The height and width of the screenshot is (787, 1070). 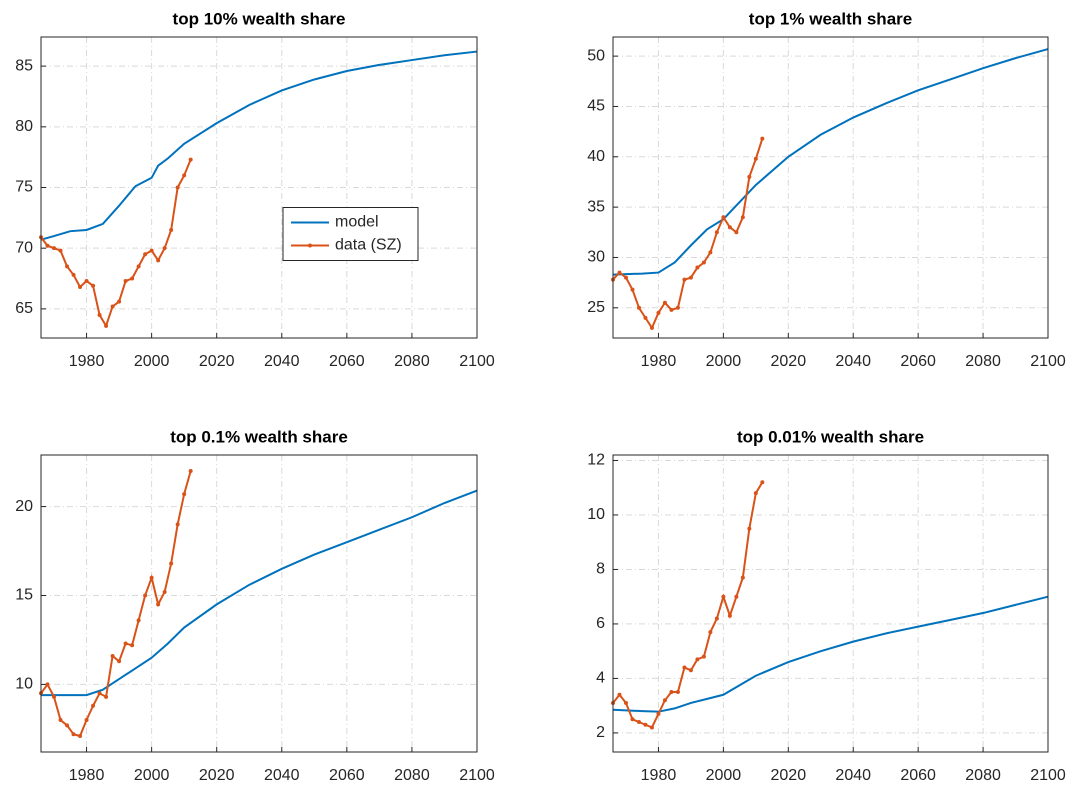 What do you see at coordinates (596, 206) in the screenshot?
I see `y-tick-label: 35` at bounding box center [596, 206].